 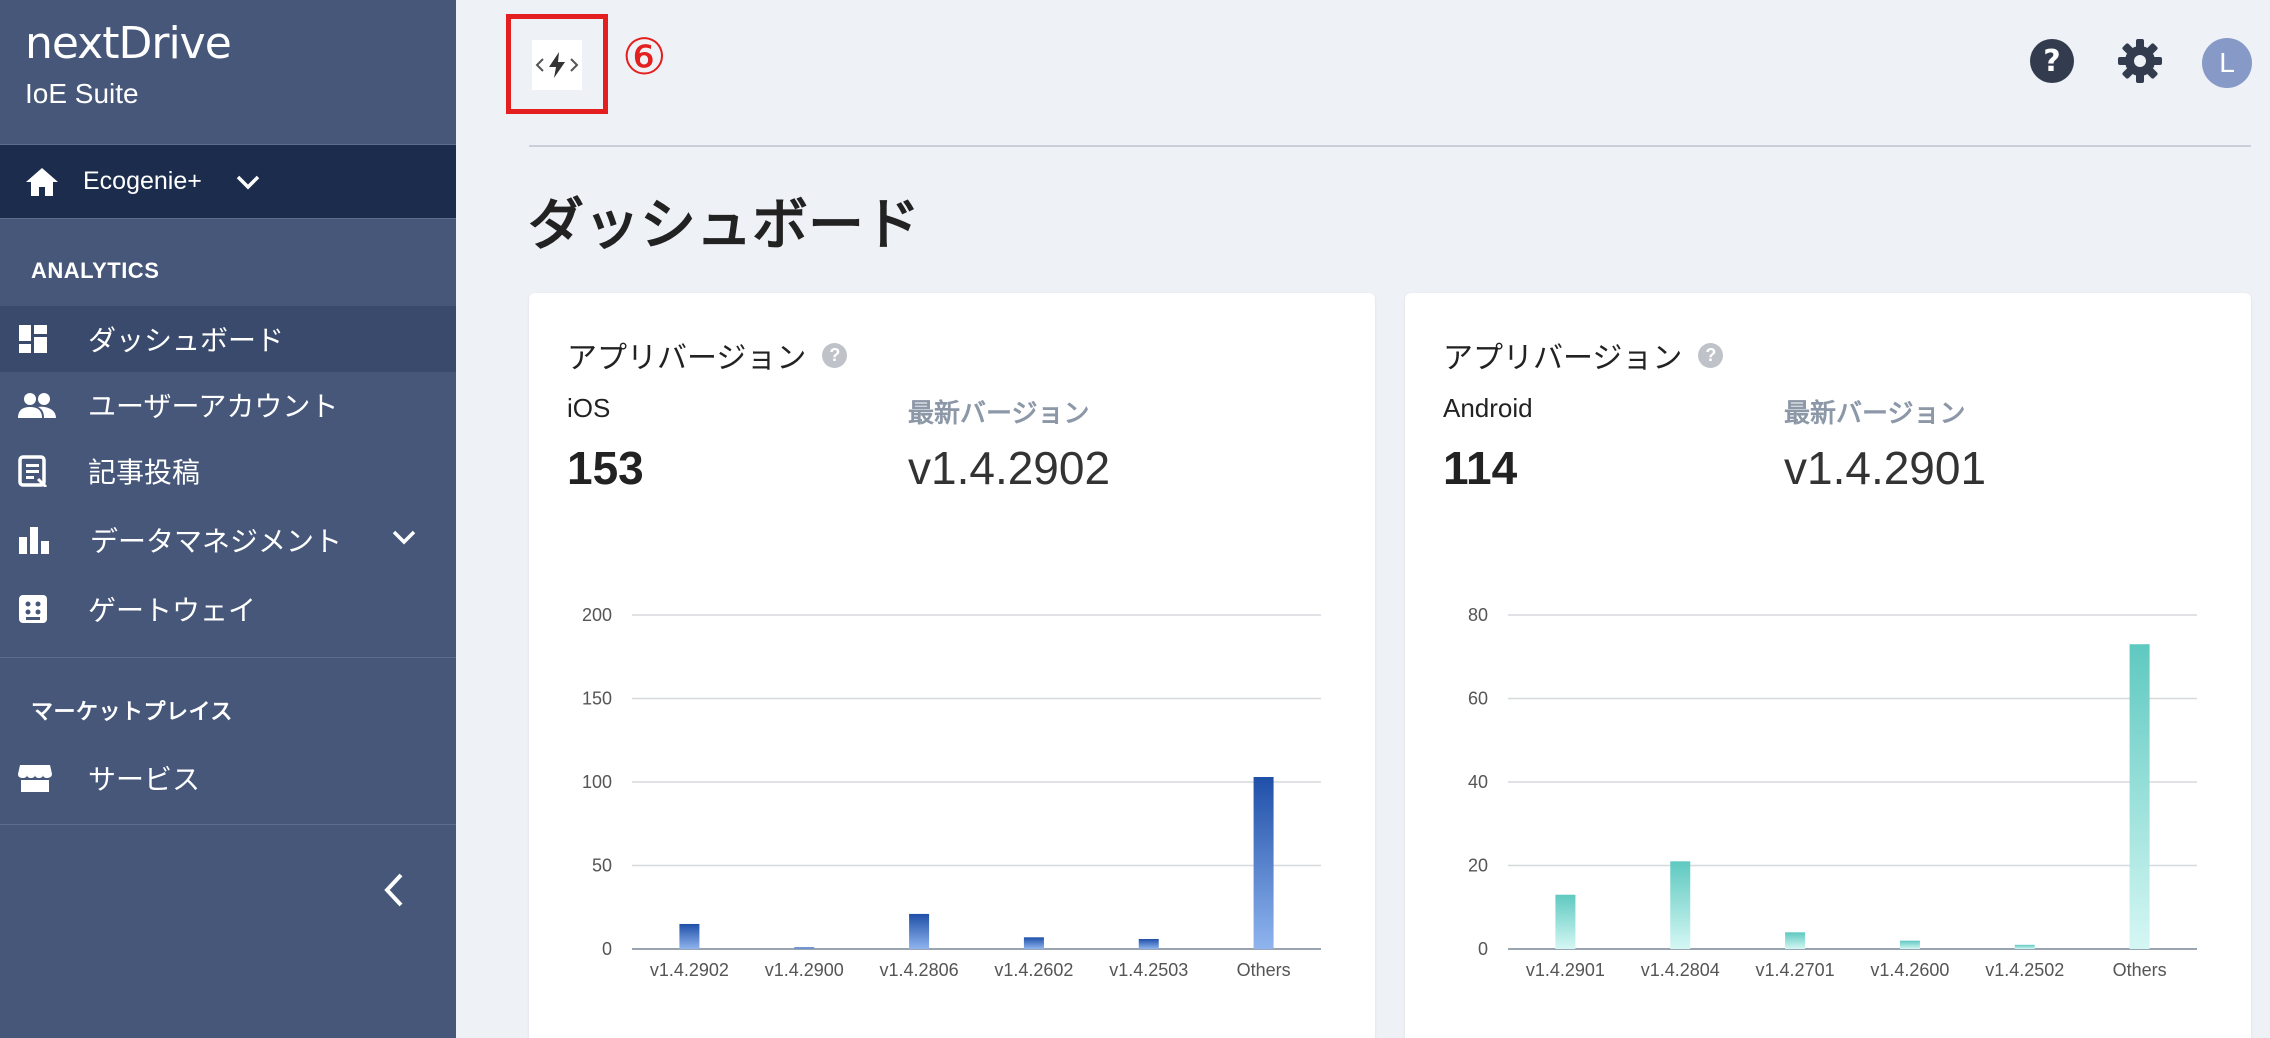 What do you see at coordinates (589, 408) in the screenshot?
I see `os-label: iOS` at bounding box center [589, 408].